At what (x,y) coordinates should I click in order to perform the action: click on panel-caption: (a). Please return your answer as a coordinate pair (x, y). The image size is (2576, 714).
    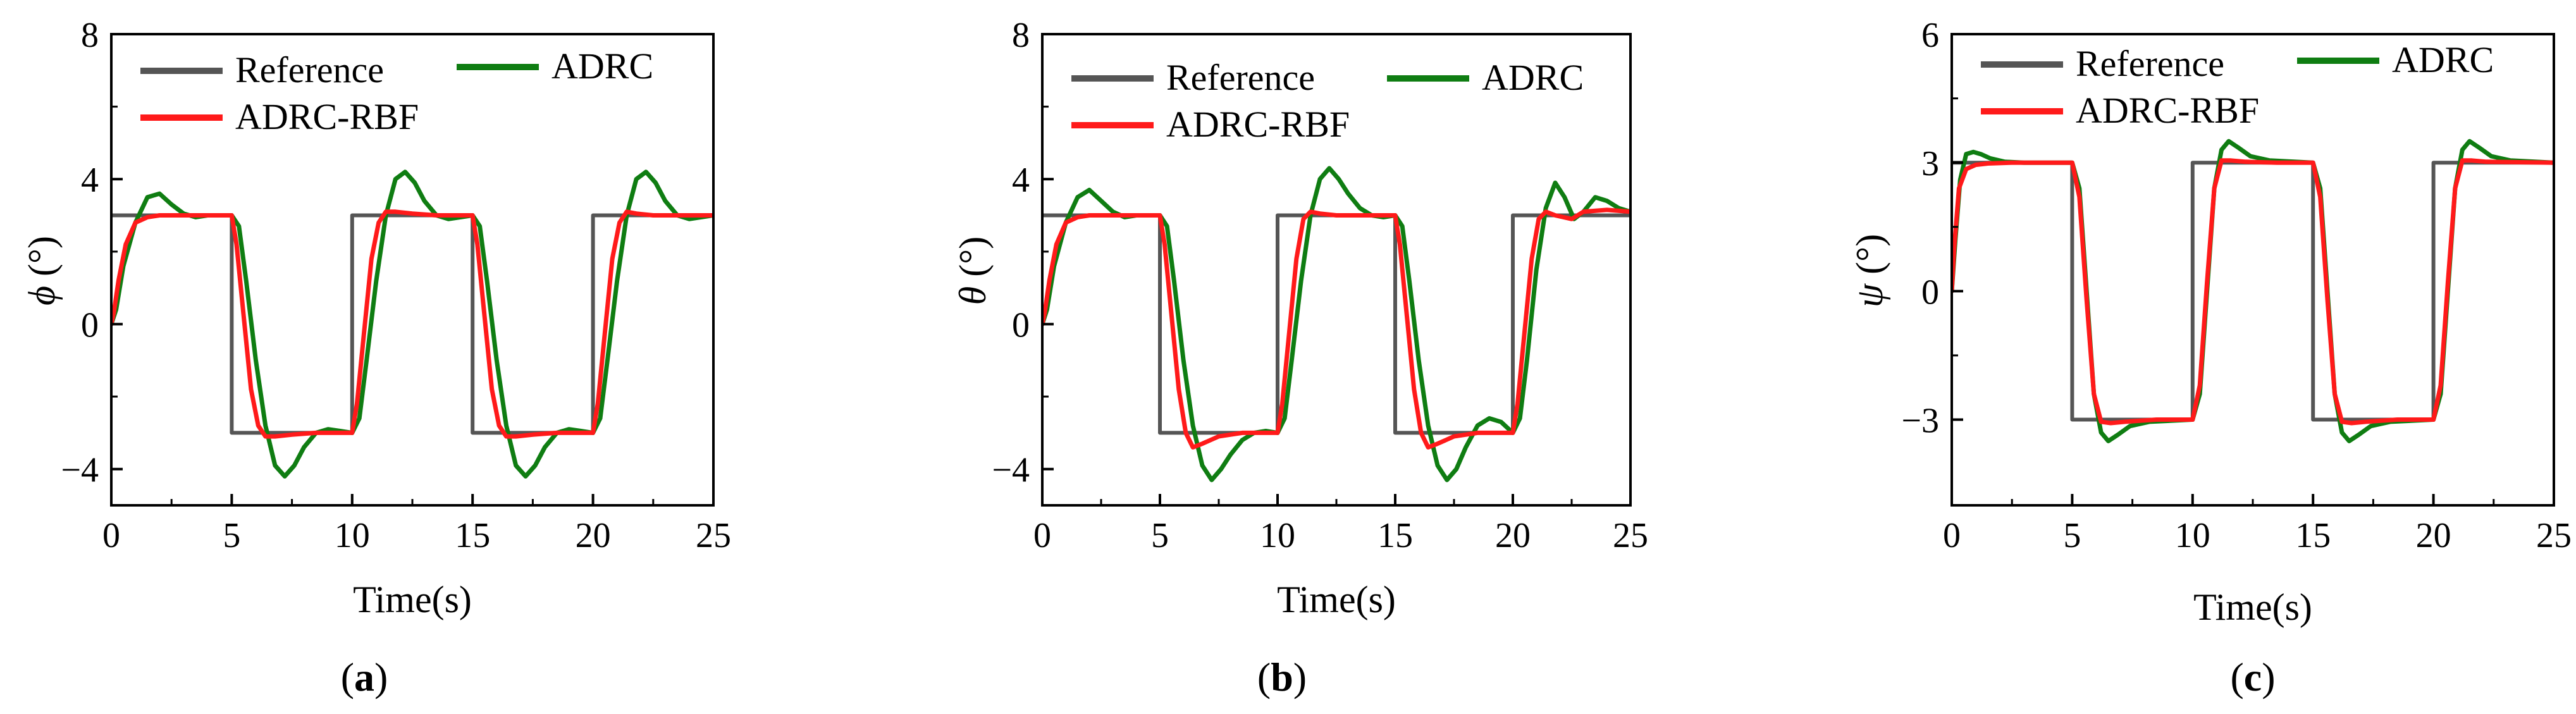
    Looking at the image, I should click on (365, 677).